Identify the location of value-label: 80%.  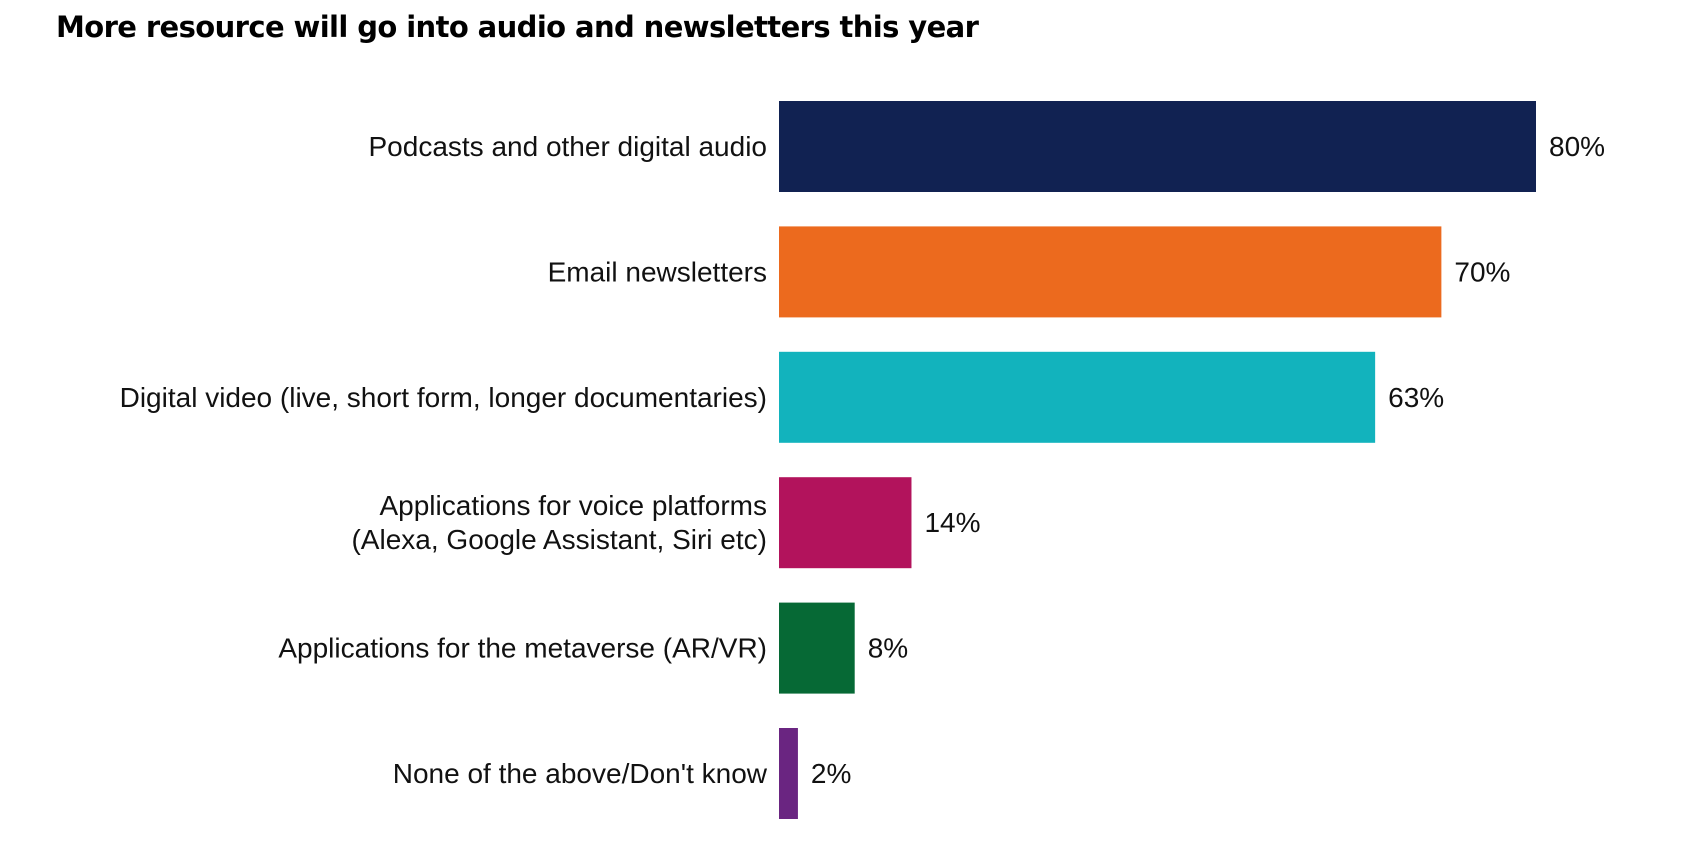
(1577, 146).